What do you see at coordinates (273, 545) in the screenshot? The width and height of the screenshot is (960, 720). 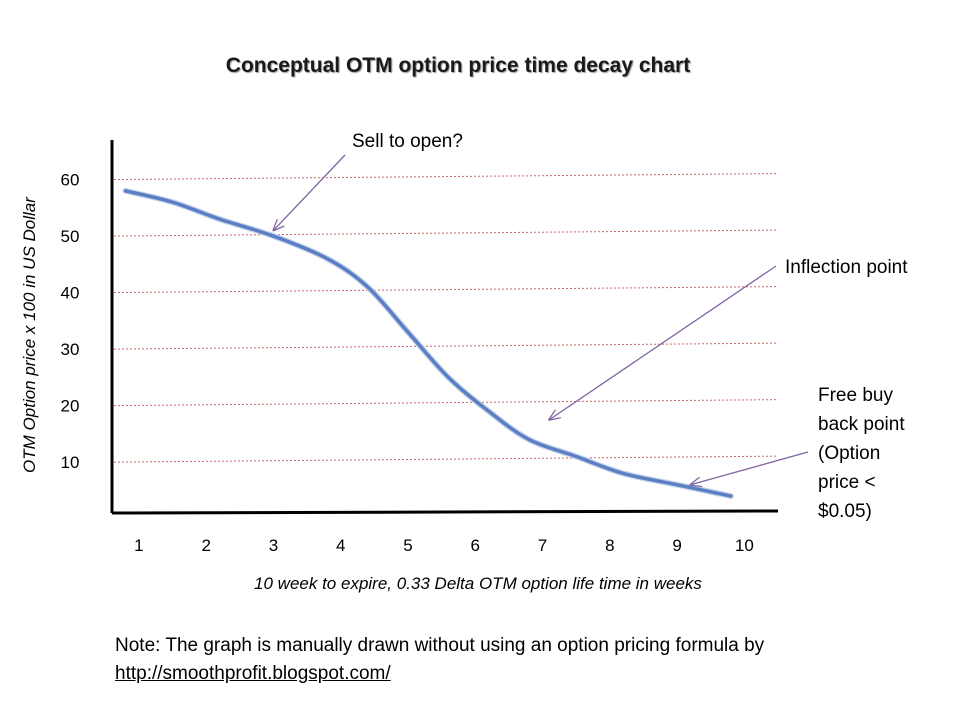 I see `x-tick-label: 3` at bounding box center [273, 545].